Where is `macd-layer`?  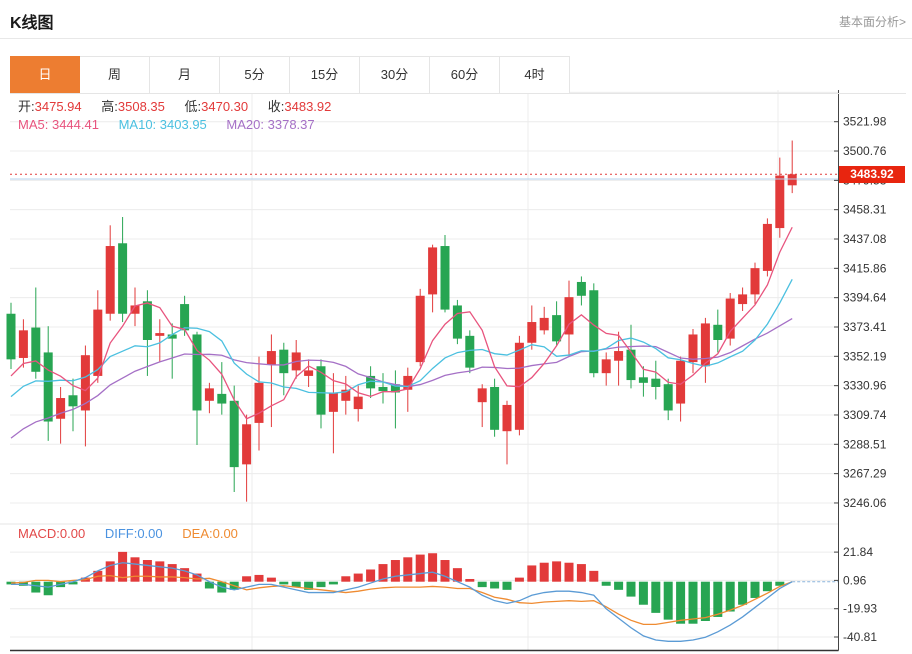 macd-layer is located at coordinates (422, 596).